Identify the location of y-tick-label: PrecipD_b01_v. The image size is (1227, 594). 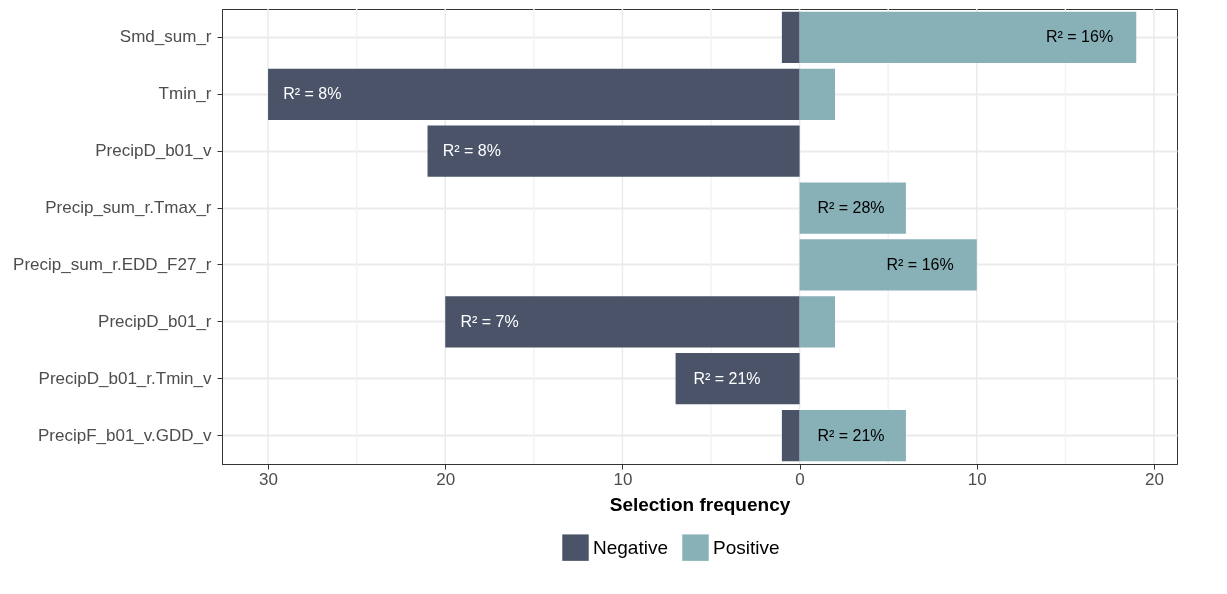
(153, 151).